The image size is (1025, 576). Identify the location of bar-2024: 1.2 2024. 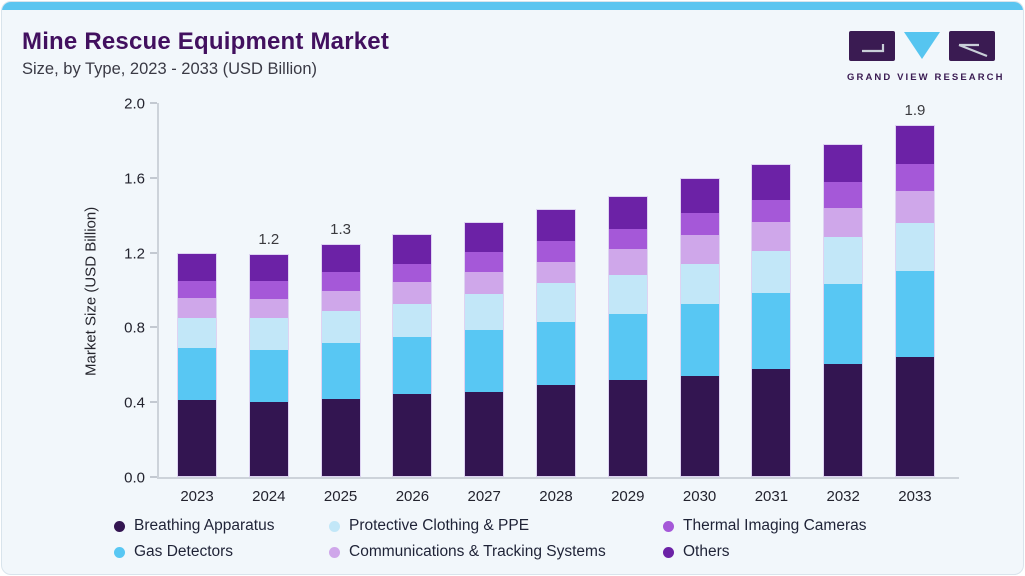
(268, 304).